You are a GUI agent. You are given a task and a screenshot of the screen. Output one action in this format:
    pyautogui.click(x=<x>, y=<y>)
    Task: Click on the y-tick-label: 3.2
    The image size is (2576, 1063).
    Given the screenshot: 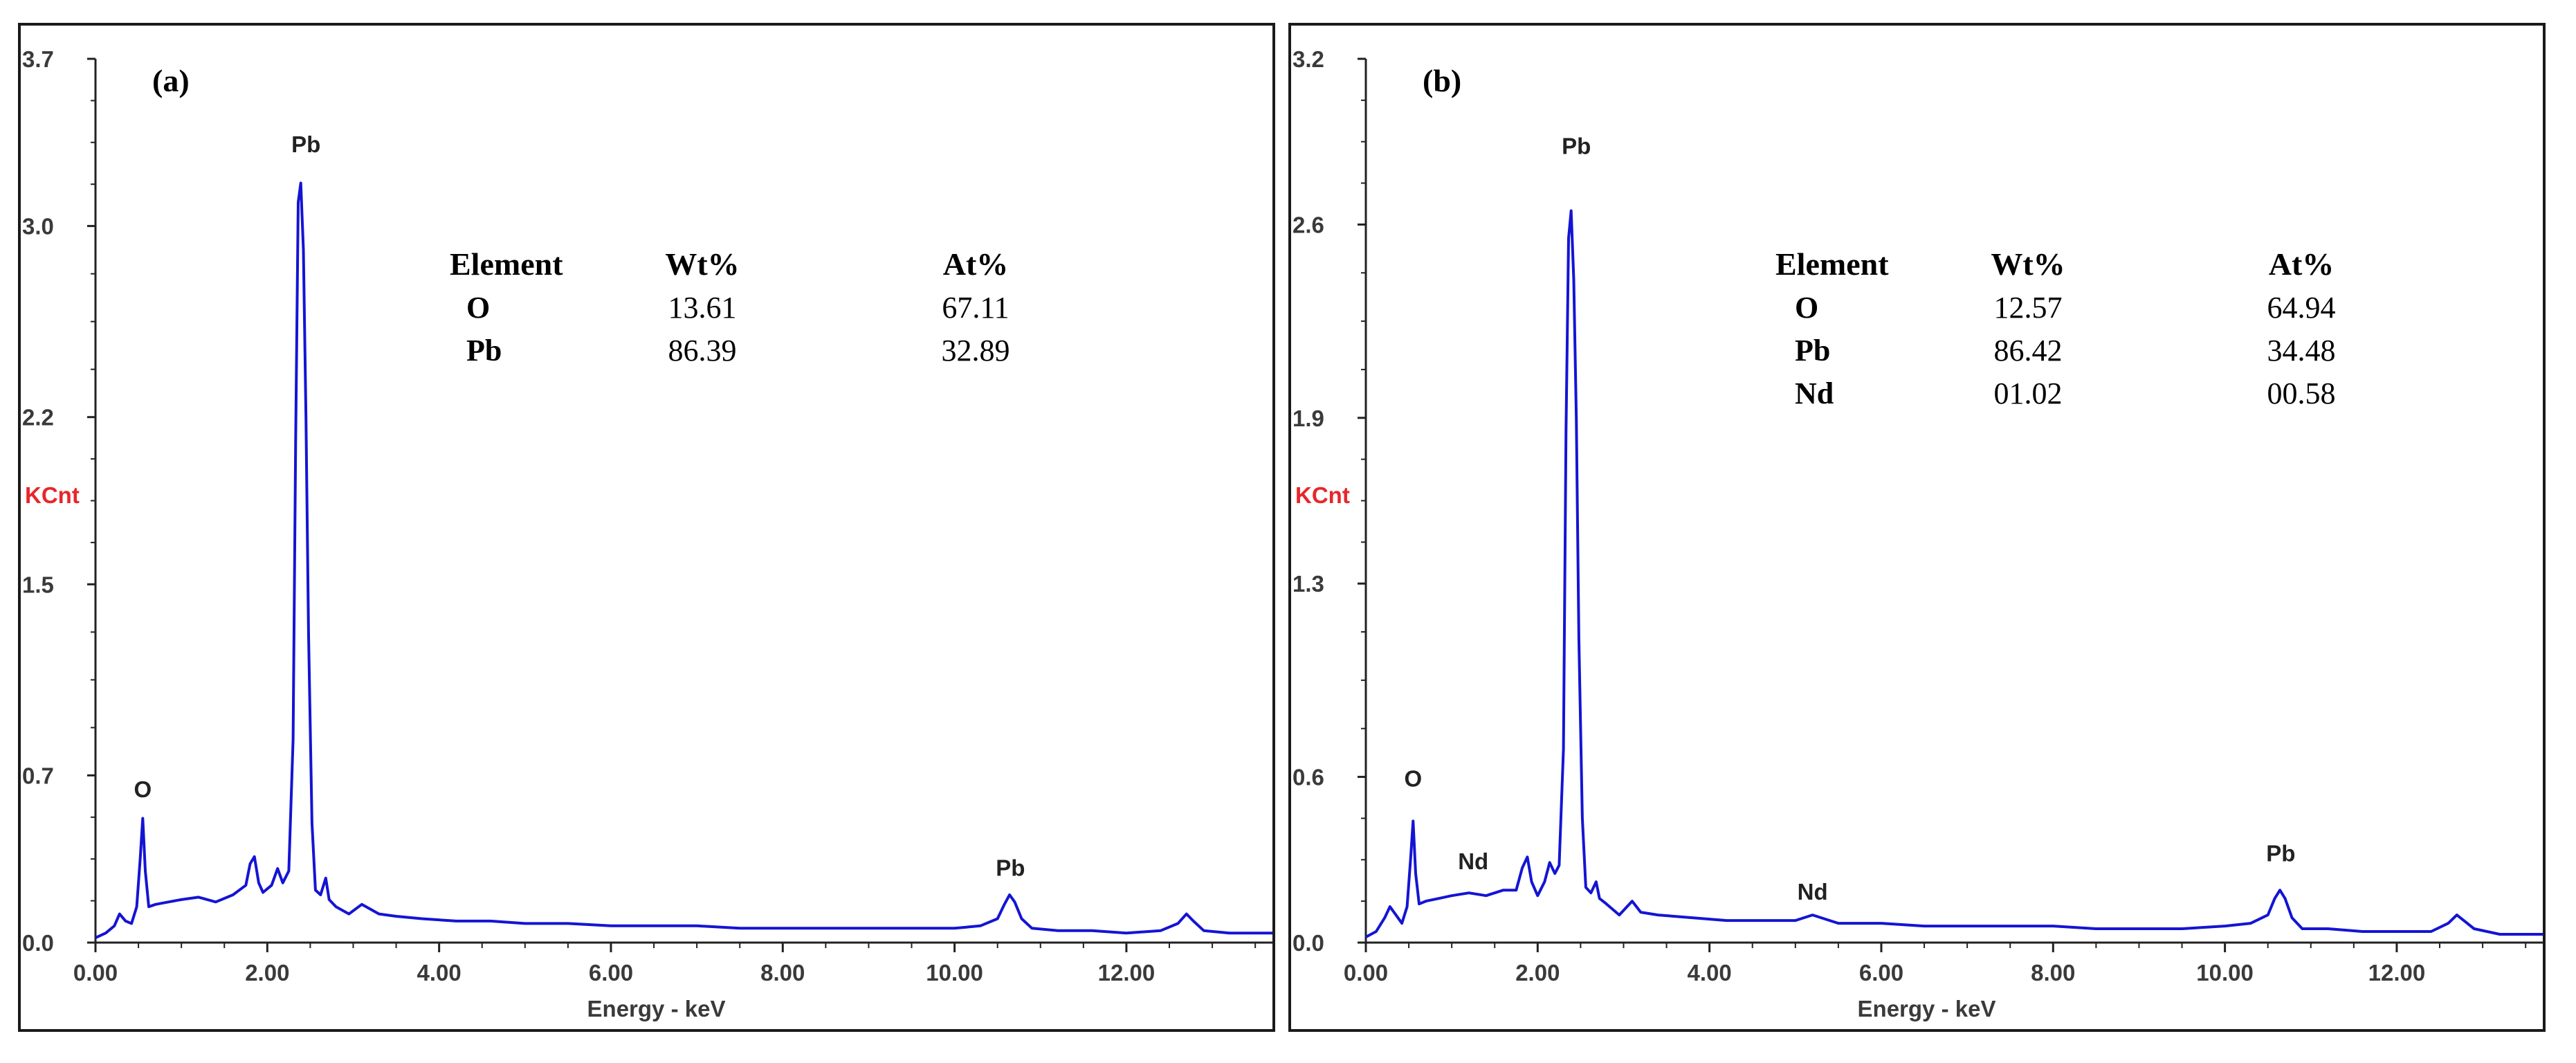 What is the action you would take?
    pyautogui.click(x=1308, y=59)
    